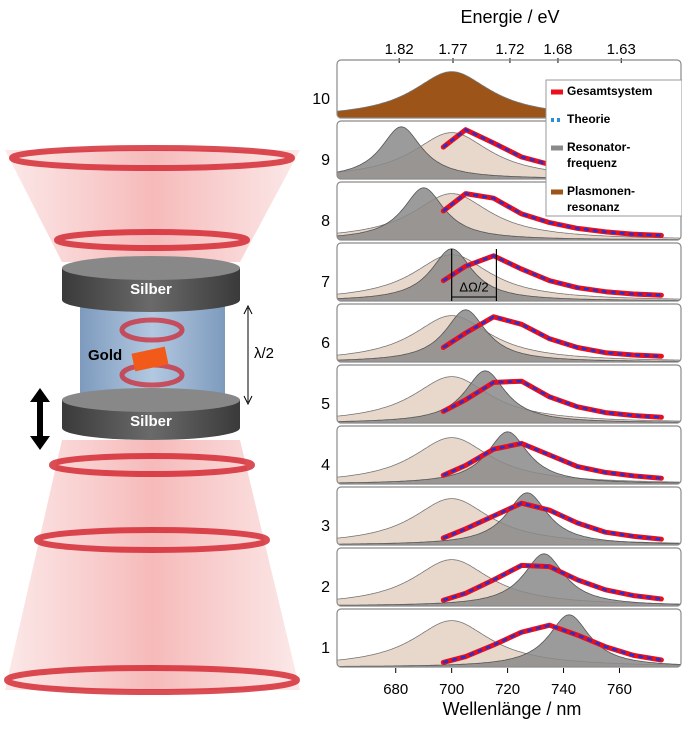  Describe the element at coordinates (619, 689) in the screenshot. I see `x-tick-label: 760` at that location.